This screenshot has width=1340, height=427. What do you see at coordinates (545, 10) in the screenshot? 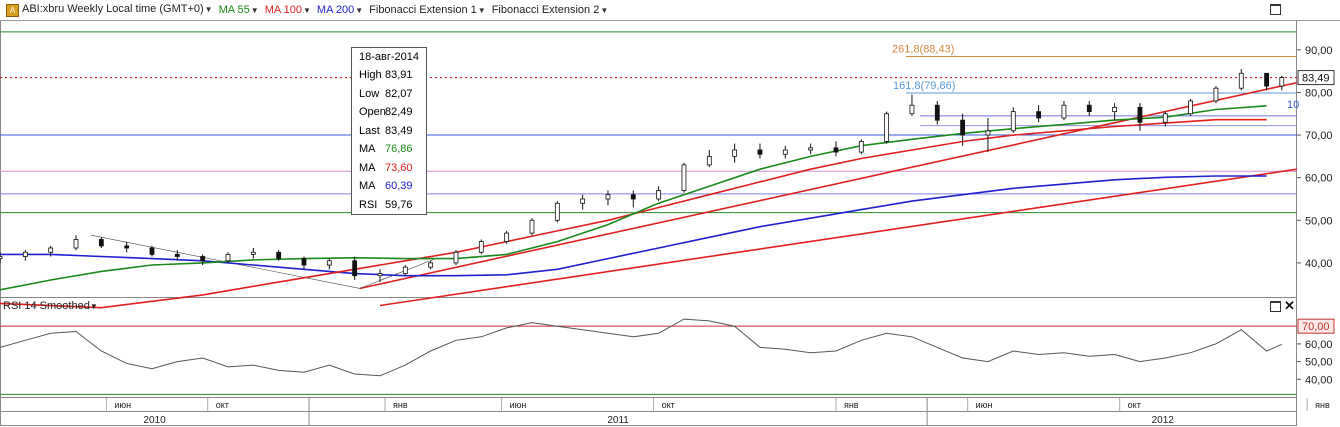
I see `fib2-label: Fibonacci Extension 2` at bounding box center [545, 10].